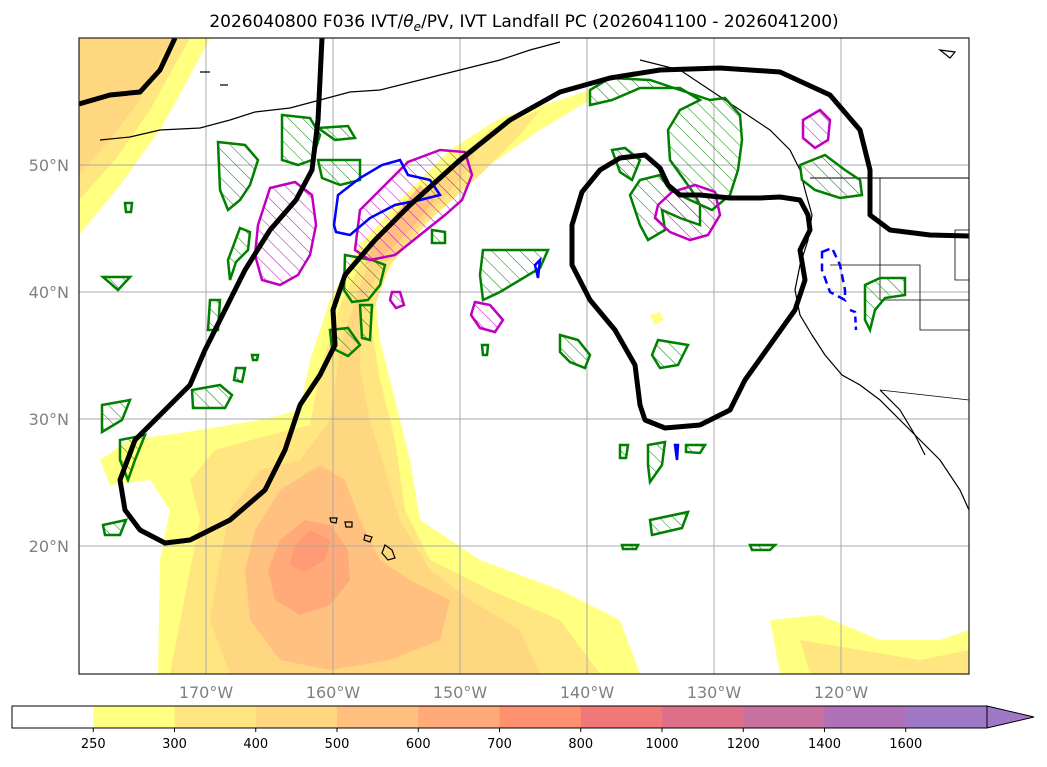 The height and width of the screenshot is (767, 1047). I want to click on hawaii-island, so click(388, 552).